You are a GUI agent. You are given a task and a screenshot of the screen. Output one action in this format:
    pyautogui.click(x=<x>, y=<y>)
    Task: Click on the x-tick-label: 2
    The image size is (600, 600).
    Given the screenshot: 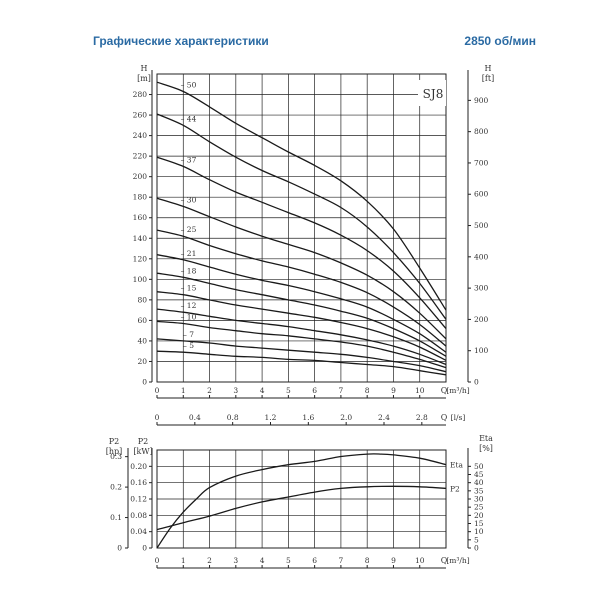 What is the action you would take?
    pyautogui.click(x=209, y=560)
    